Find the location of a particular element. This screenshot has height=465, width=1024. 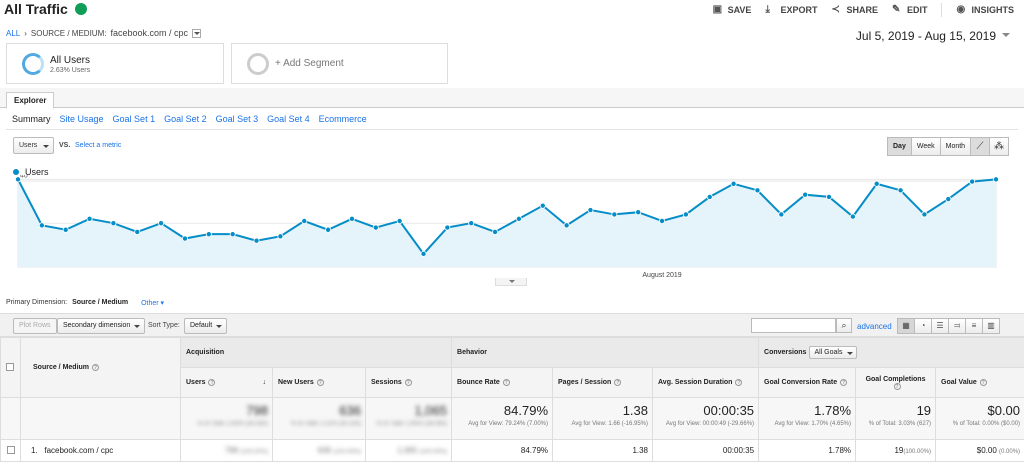

col-users: Users? ↓ is located at coordinates (226, 382).